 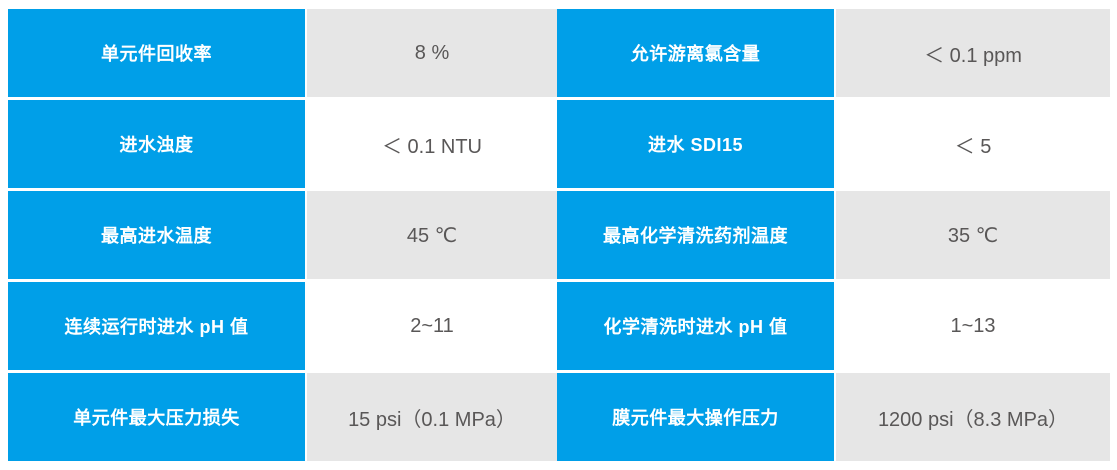 What do you see at coordinates (432, 144) in the screenshot?
I see `spec-value-cell: ＜ 0.1 NTU` at bounding box center [432, 144].